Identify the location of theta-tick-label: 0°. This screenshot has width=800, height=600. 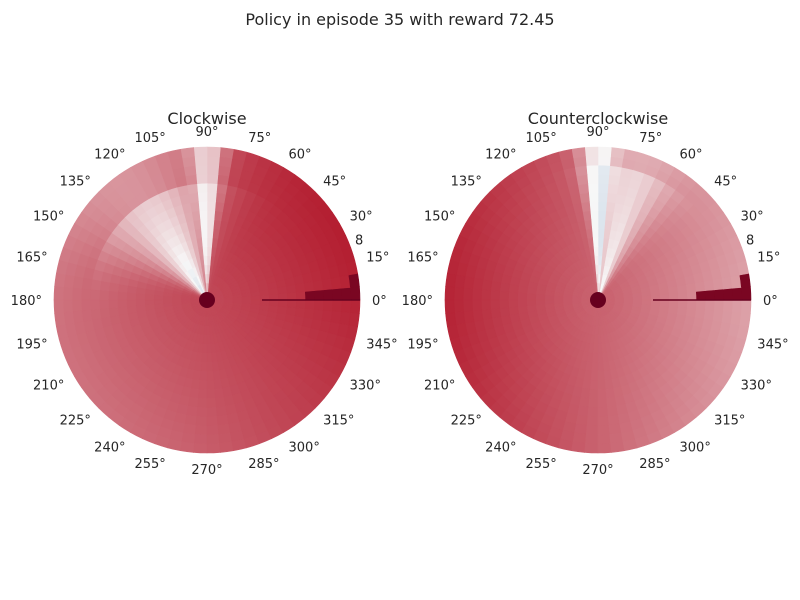
(770, 301).